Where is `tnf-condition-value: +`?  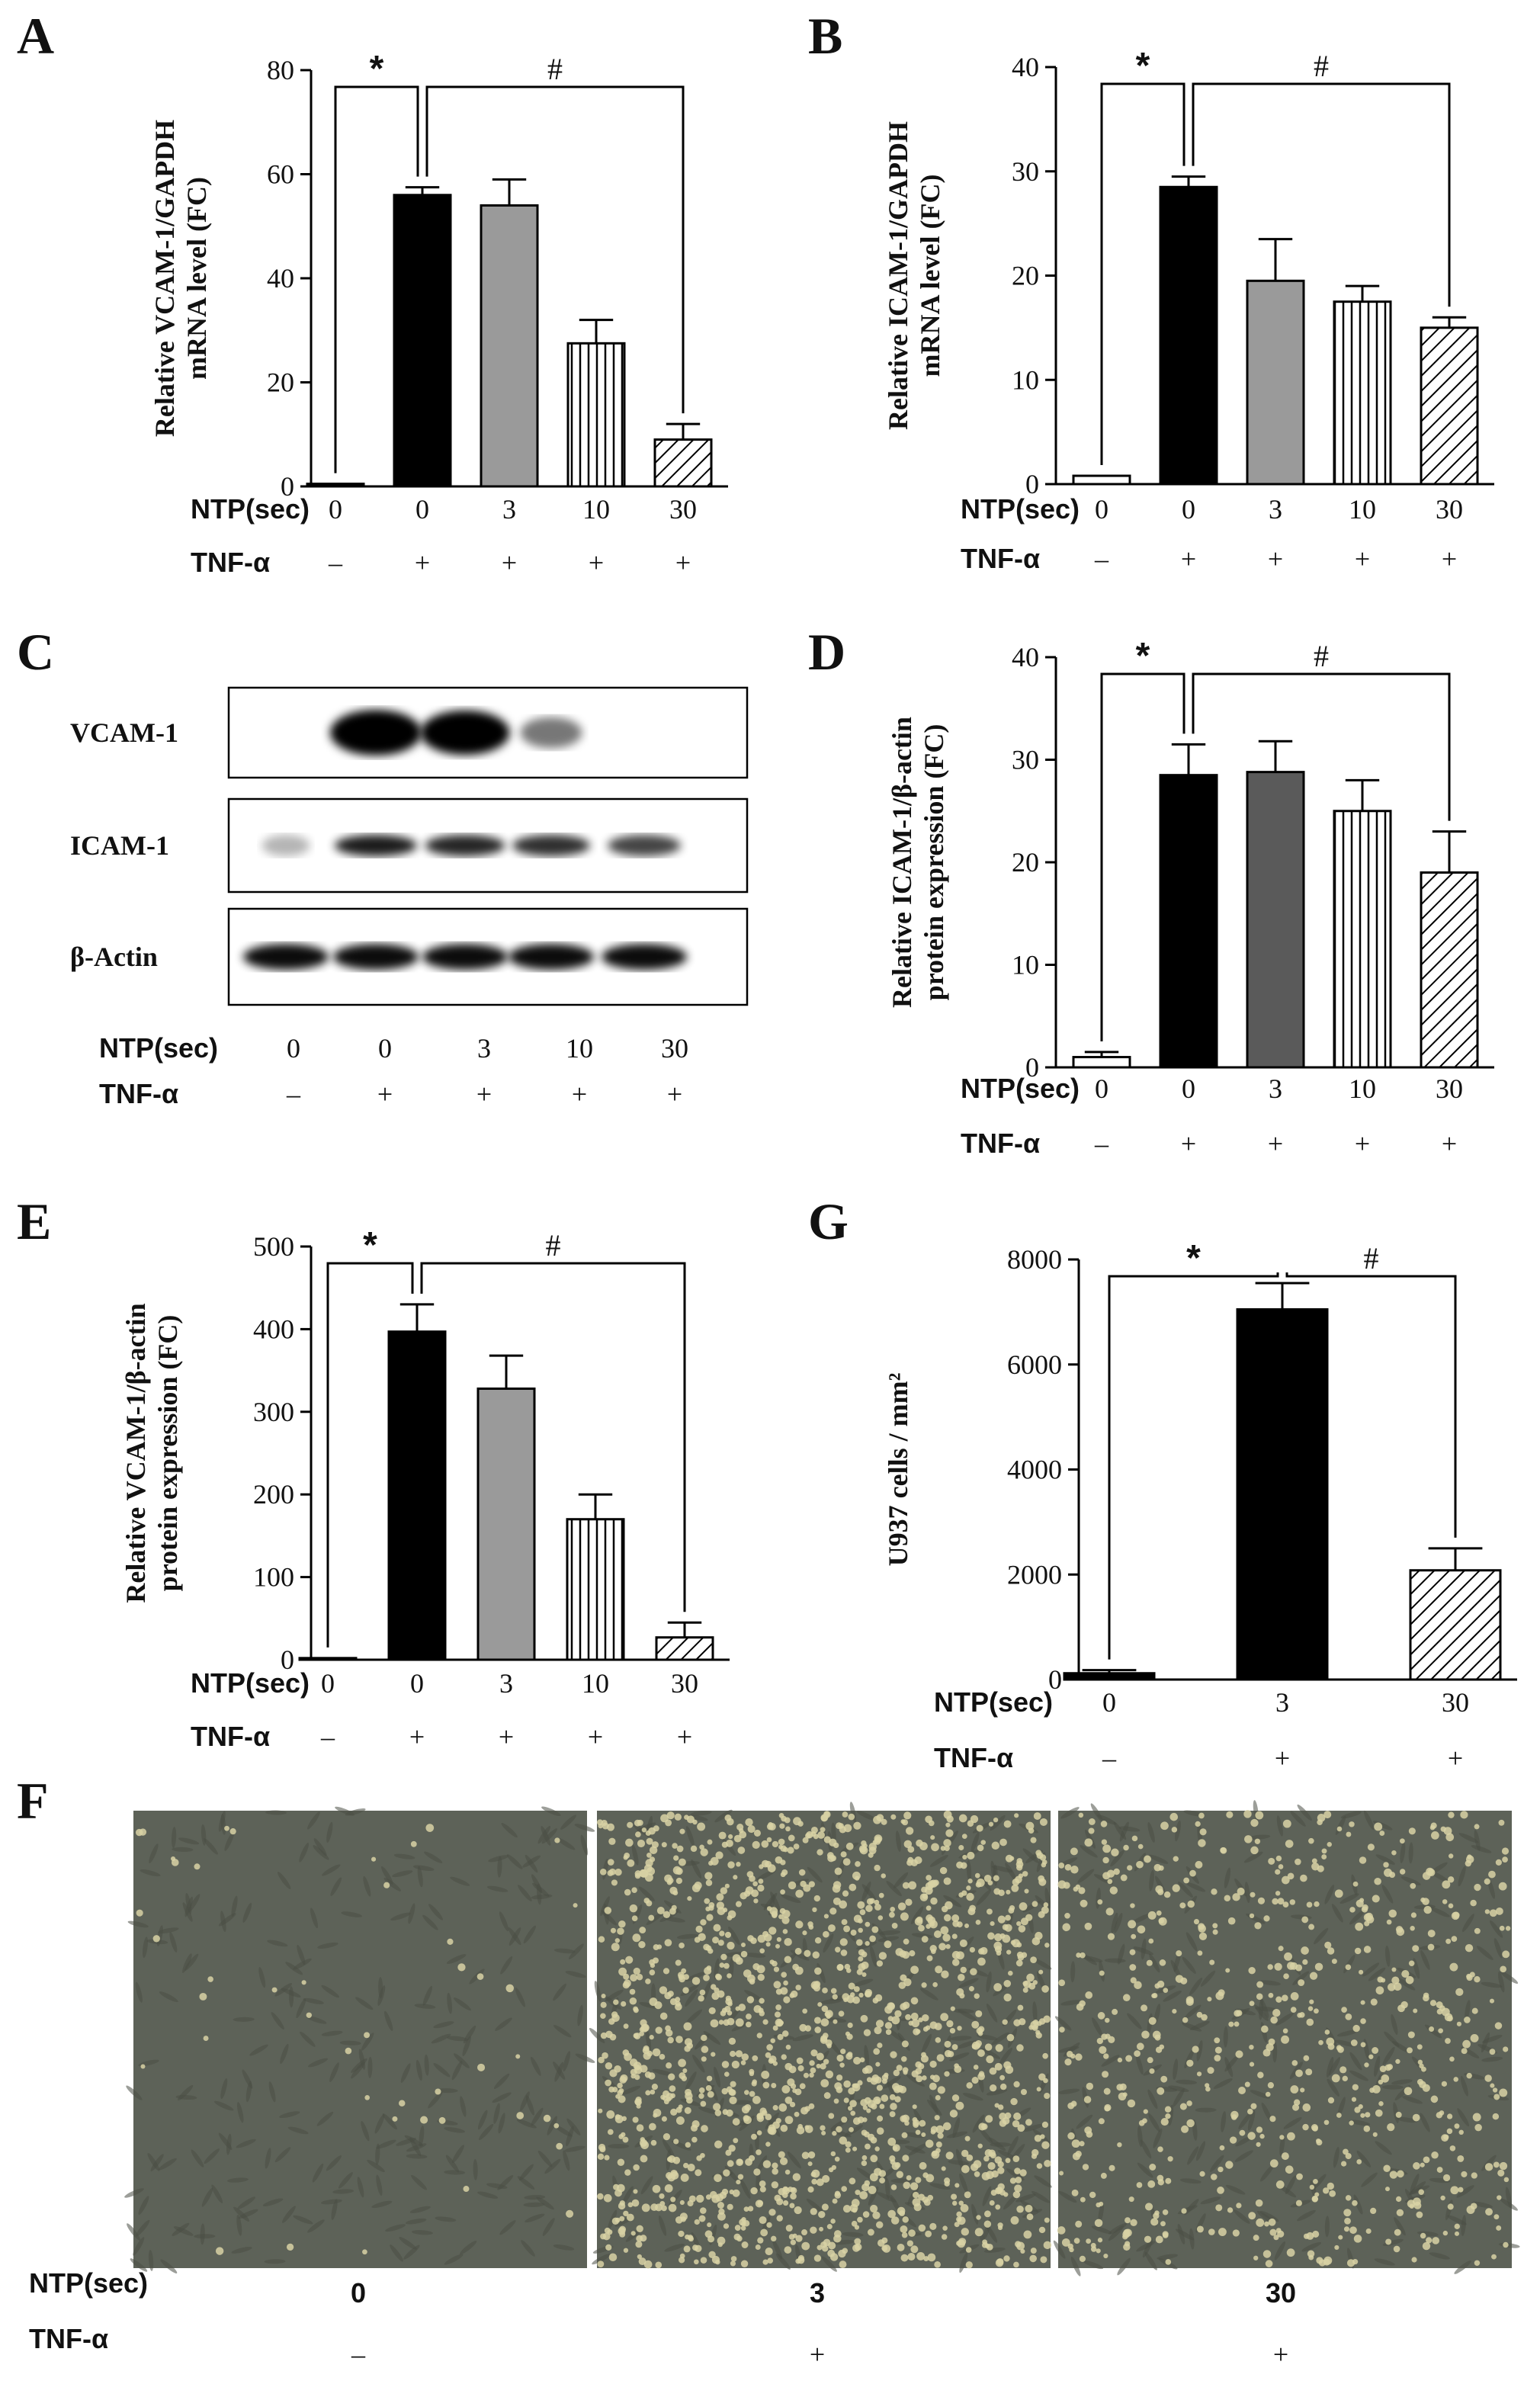
tnf-condition-value: + is located at coordinates (1450, 559).